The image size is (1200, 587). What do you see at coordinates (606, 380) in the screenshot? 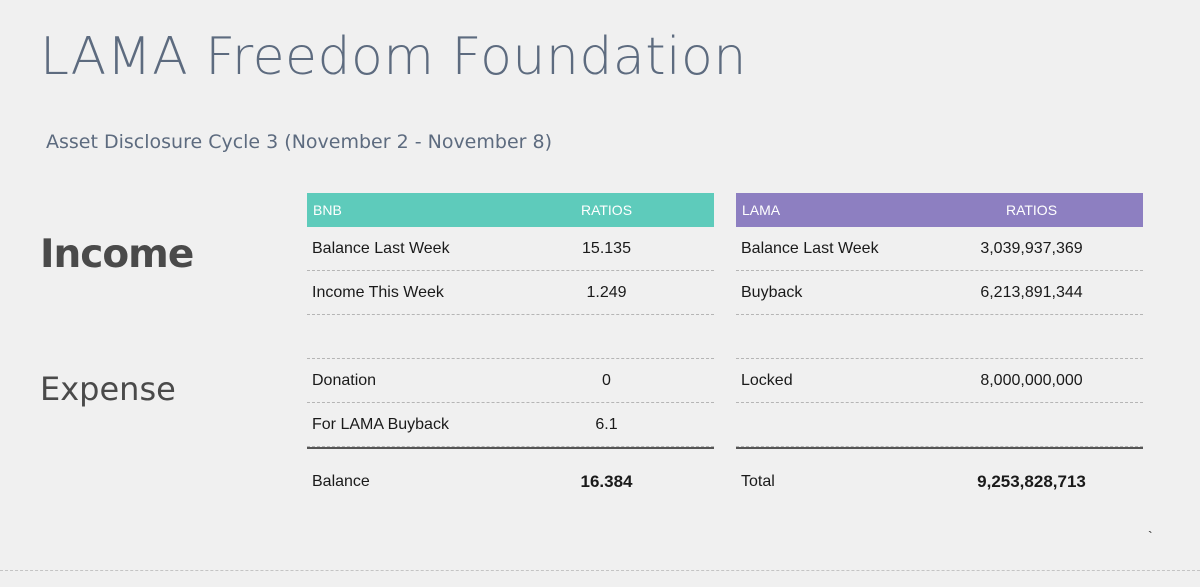
I see `row-value: 0` at bounding box center [606, 380].